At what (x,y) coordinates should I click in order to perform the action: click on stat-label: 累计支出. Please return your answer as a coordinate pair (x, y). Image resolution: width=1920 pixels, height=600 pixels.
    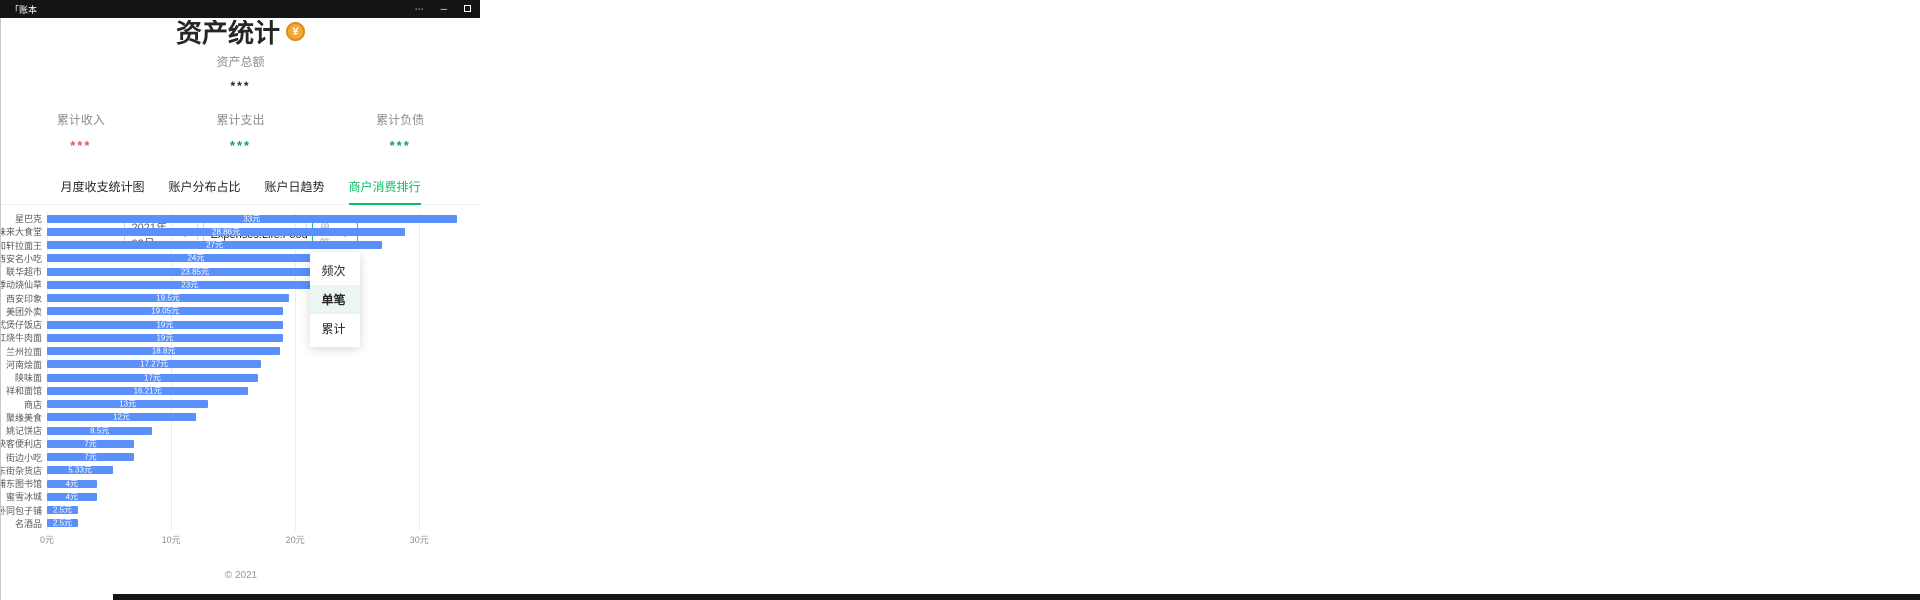
    Looking at the image, I should click on (240, 120).